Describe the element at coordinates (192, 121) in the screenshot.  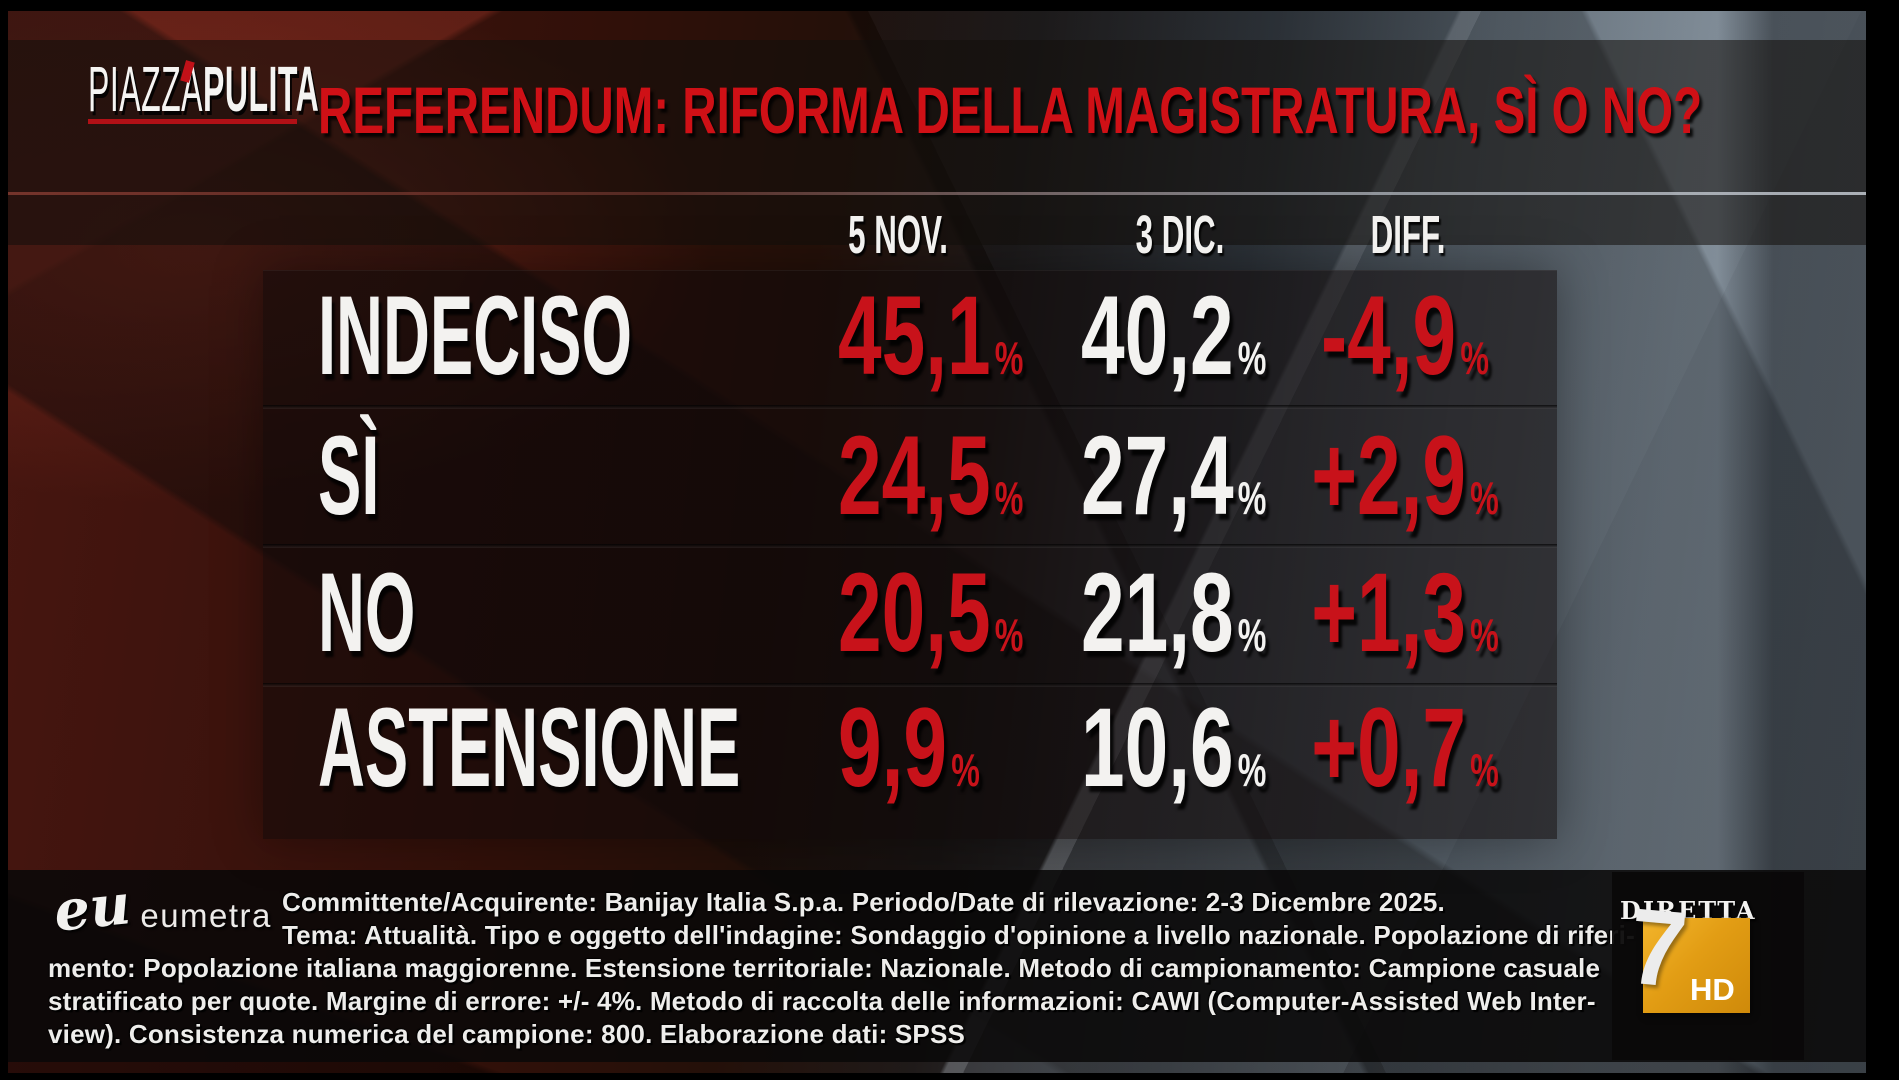
I see `logo-underline` at that location.